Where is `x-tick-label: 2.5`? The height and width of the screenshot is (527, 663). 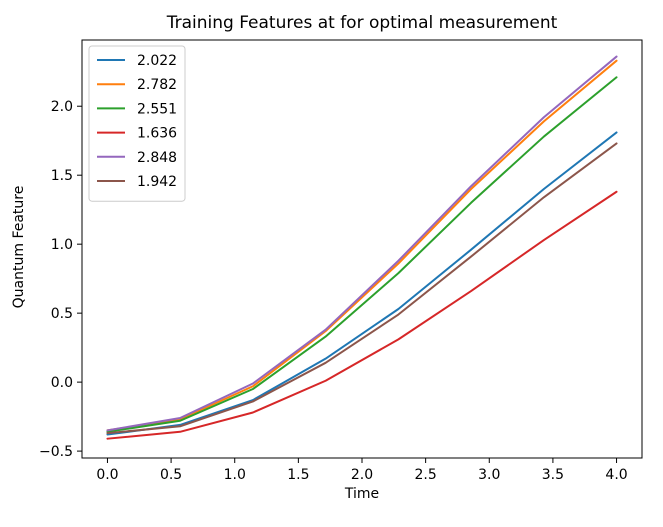
x-tick-label: 2.5 is located at coordinates (426, 475).